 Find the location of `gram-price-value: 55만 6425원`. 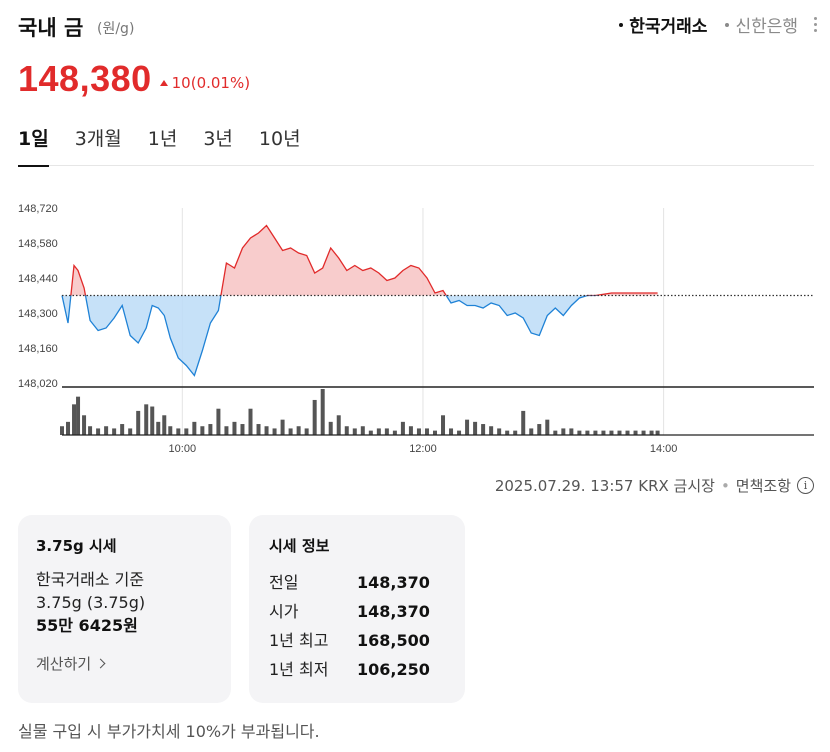

gram-price-value: 55만 6425원 is located at coordinates (87, 625).